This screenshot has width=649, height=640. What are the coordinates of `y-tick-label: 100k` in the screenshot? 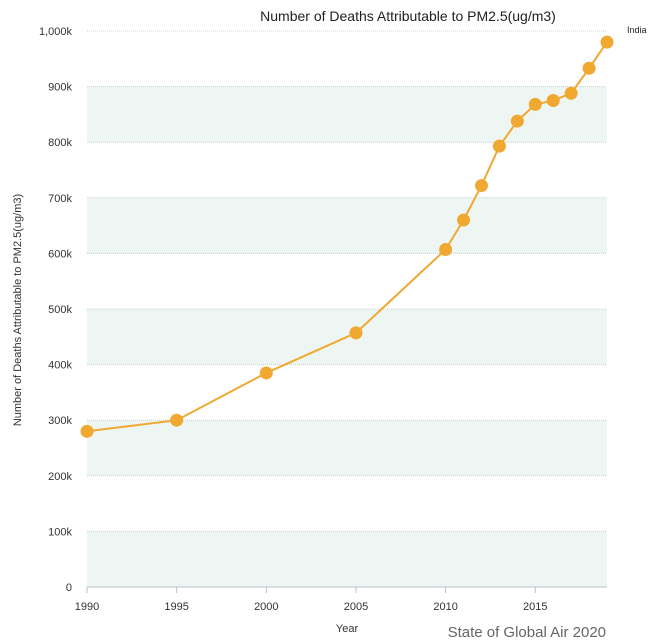 It's located at (60, 532).